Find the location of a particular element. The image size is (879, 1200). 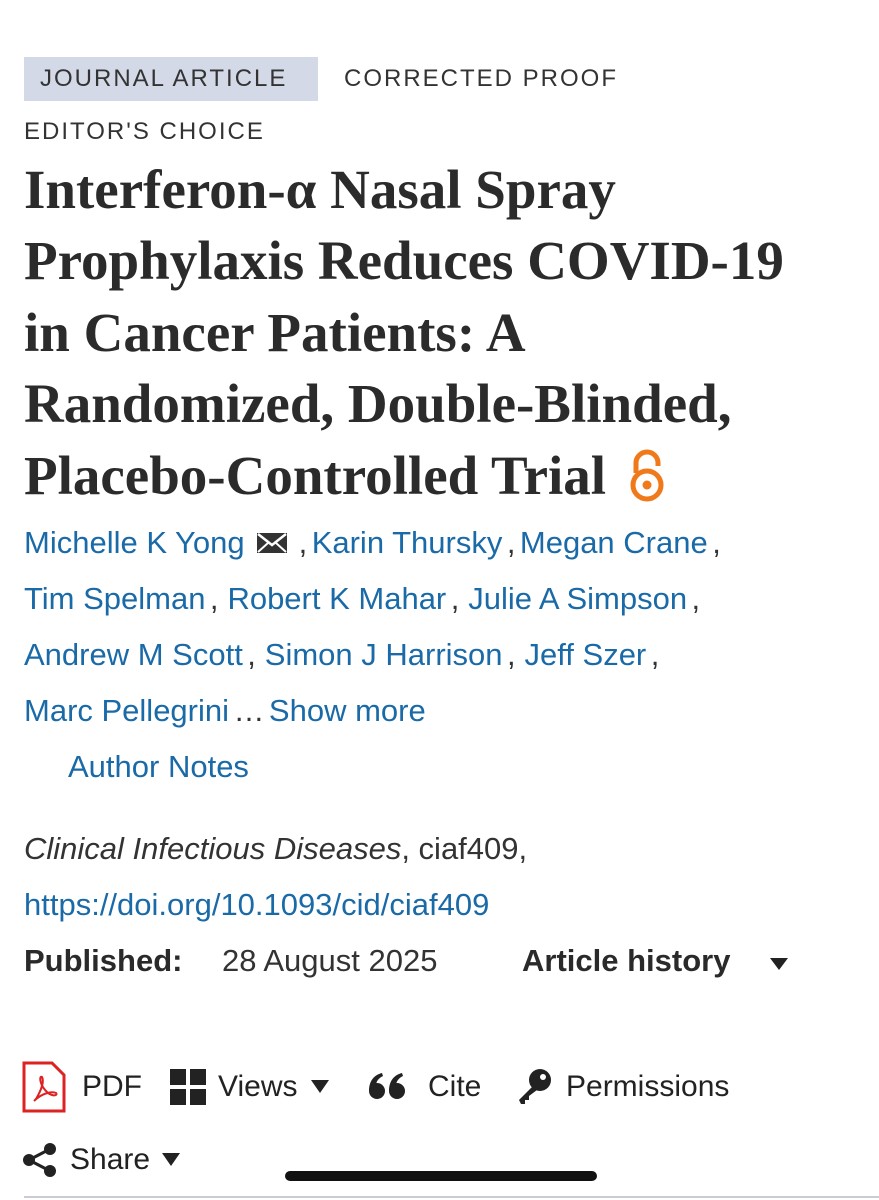

title-line: in Cancer Patients: A is located at coordinates (275, 332).